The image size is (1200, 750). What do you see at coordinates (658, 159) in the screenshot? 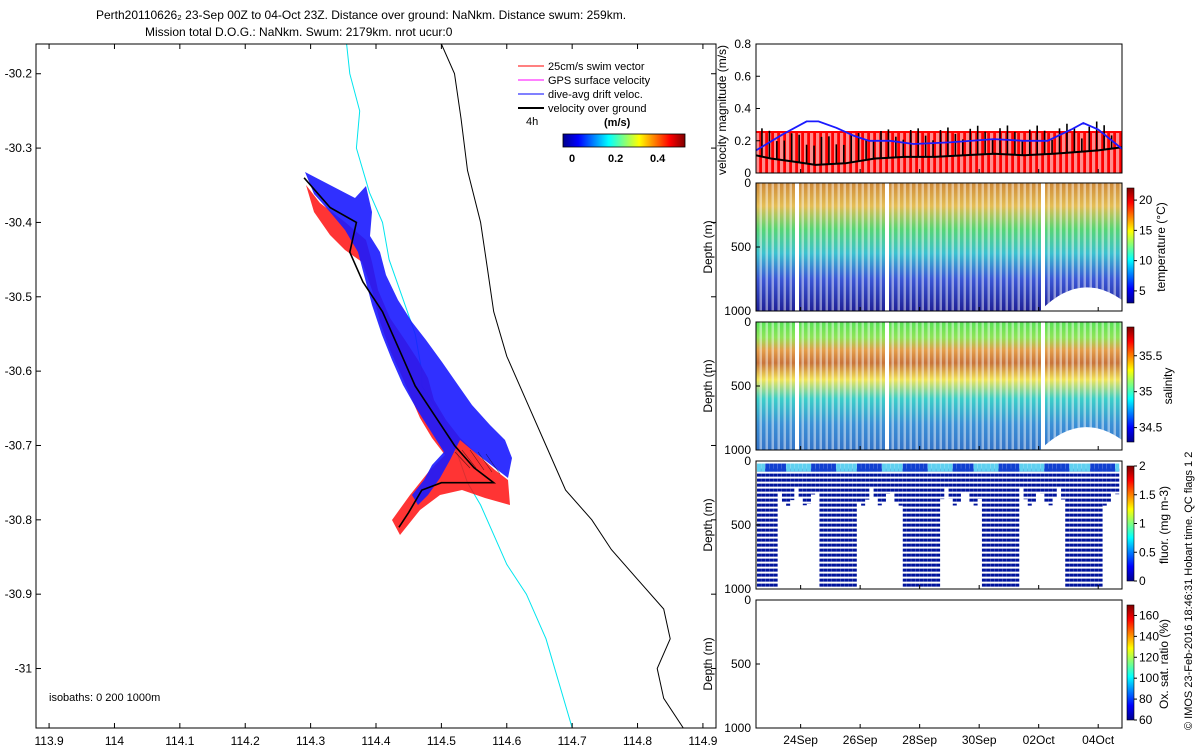
I see `colorbar-tick-2: 0.4` at bounding box center [658, 159].